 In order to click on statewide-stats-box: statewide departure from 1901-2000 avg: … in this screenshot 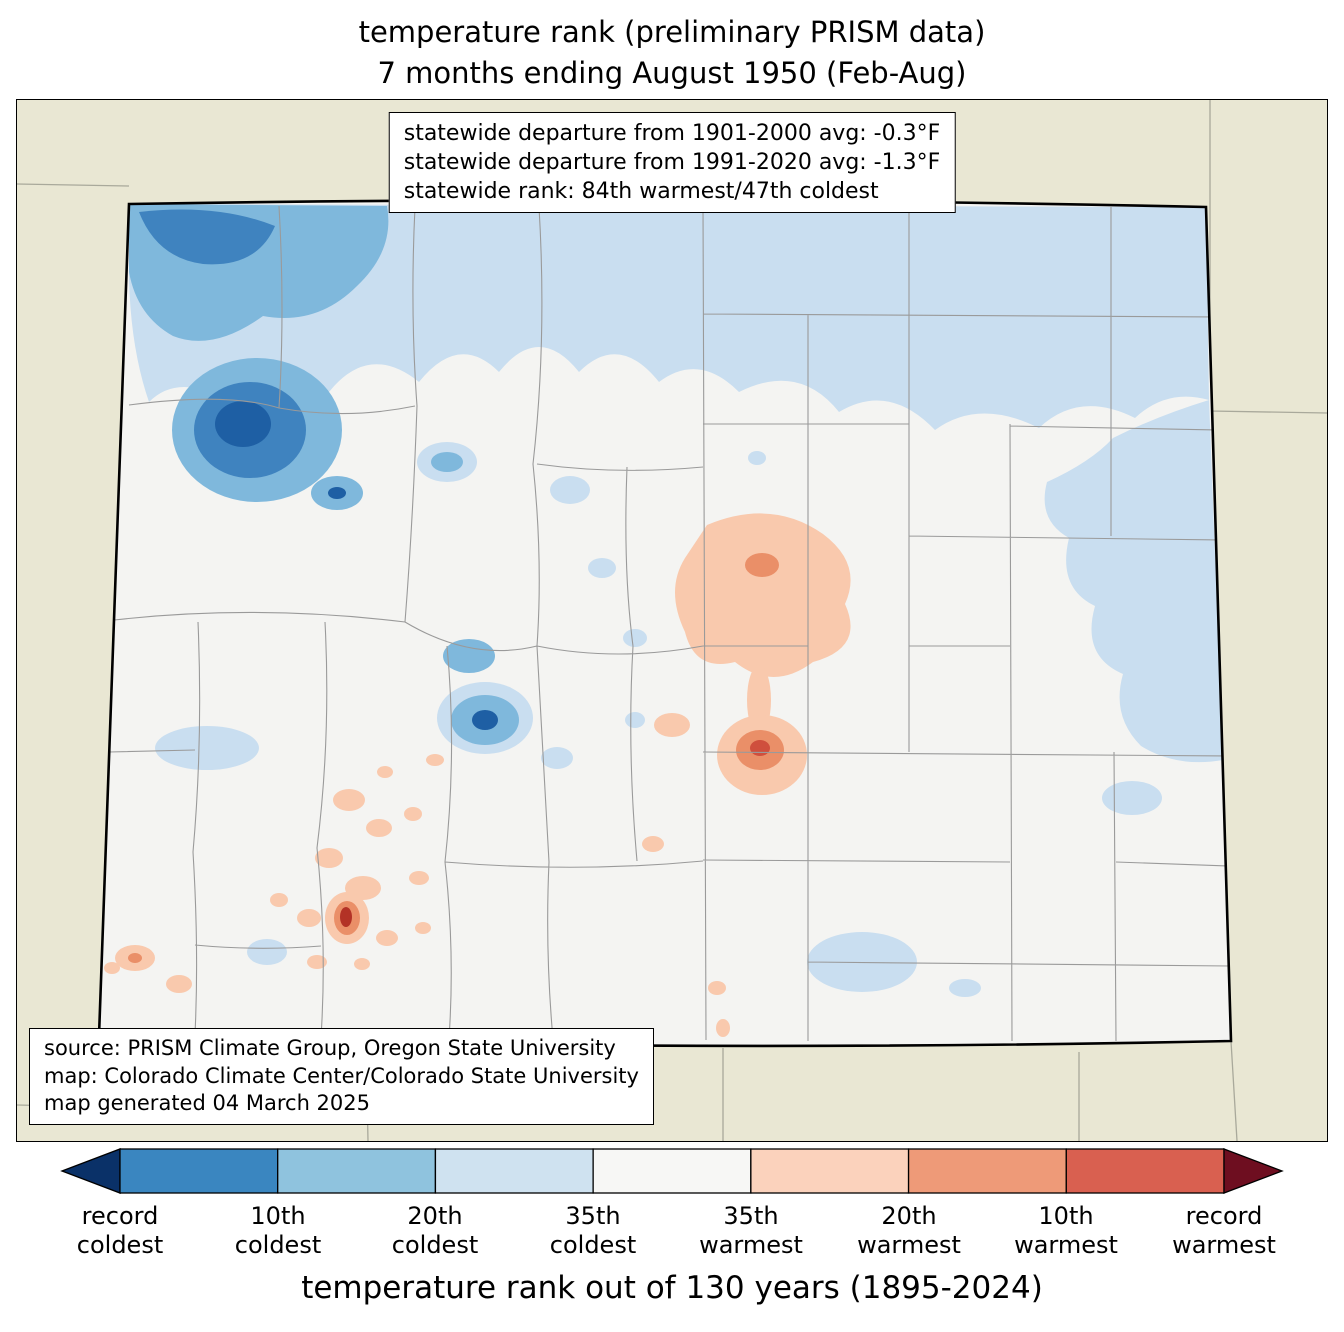, I will do `click(672, 163)`.